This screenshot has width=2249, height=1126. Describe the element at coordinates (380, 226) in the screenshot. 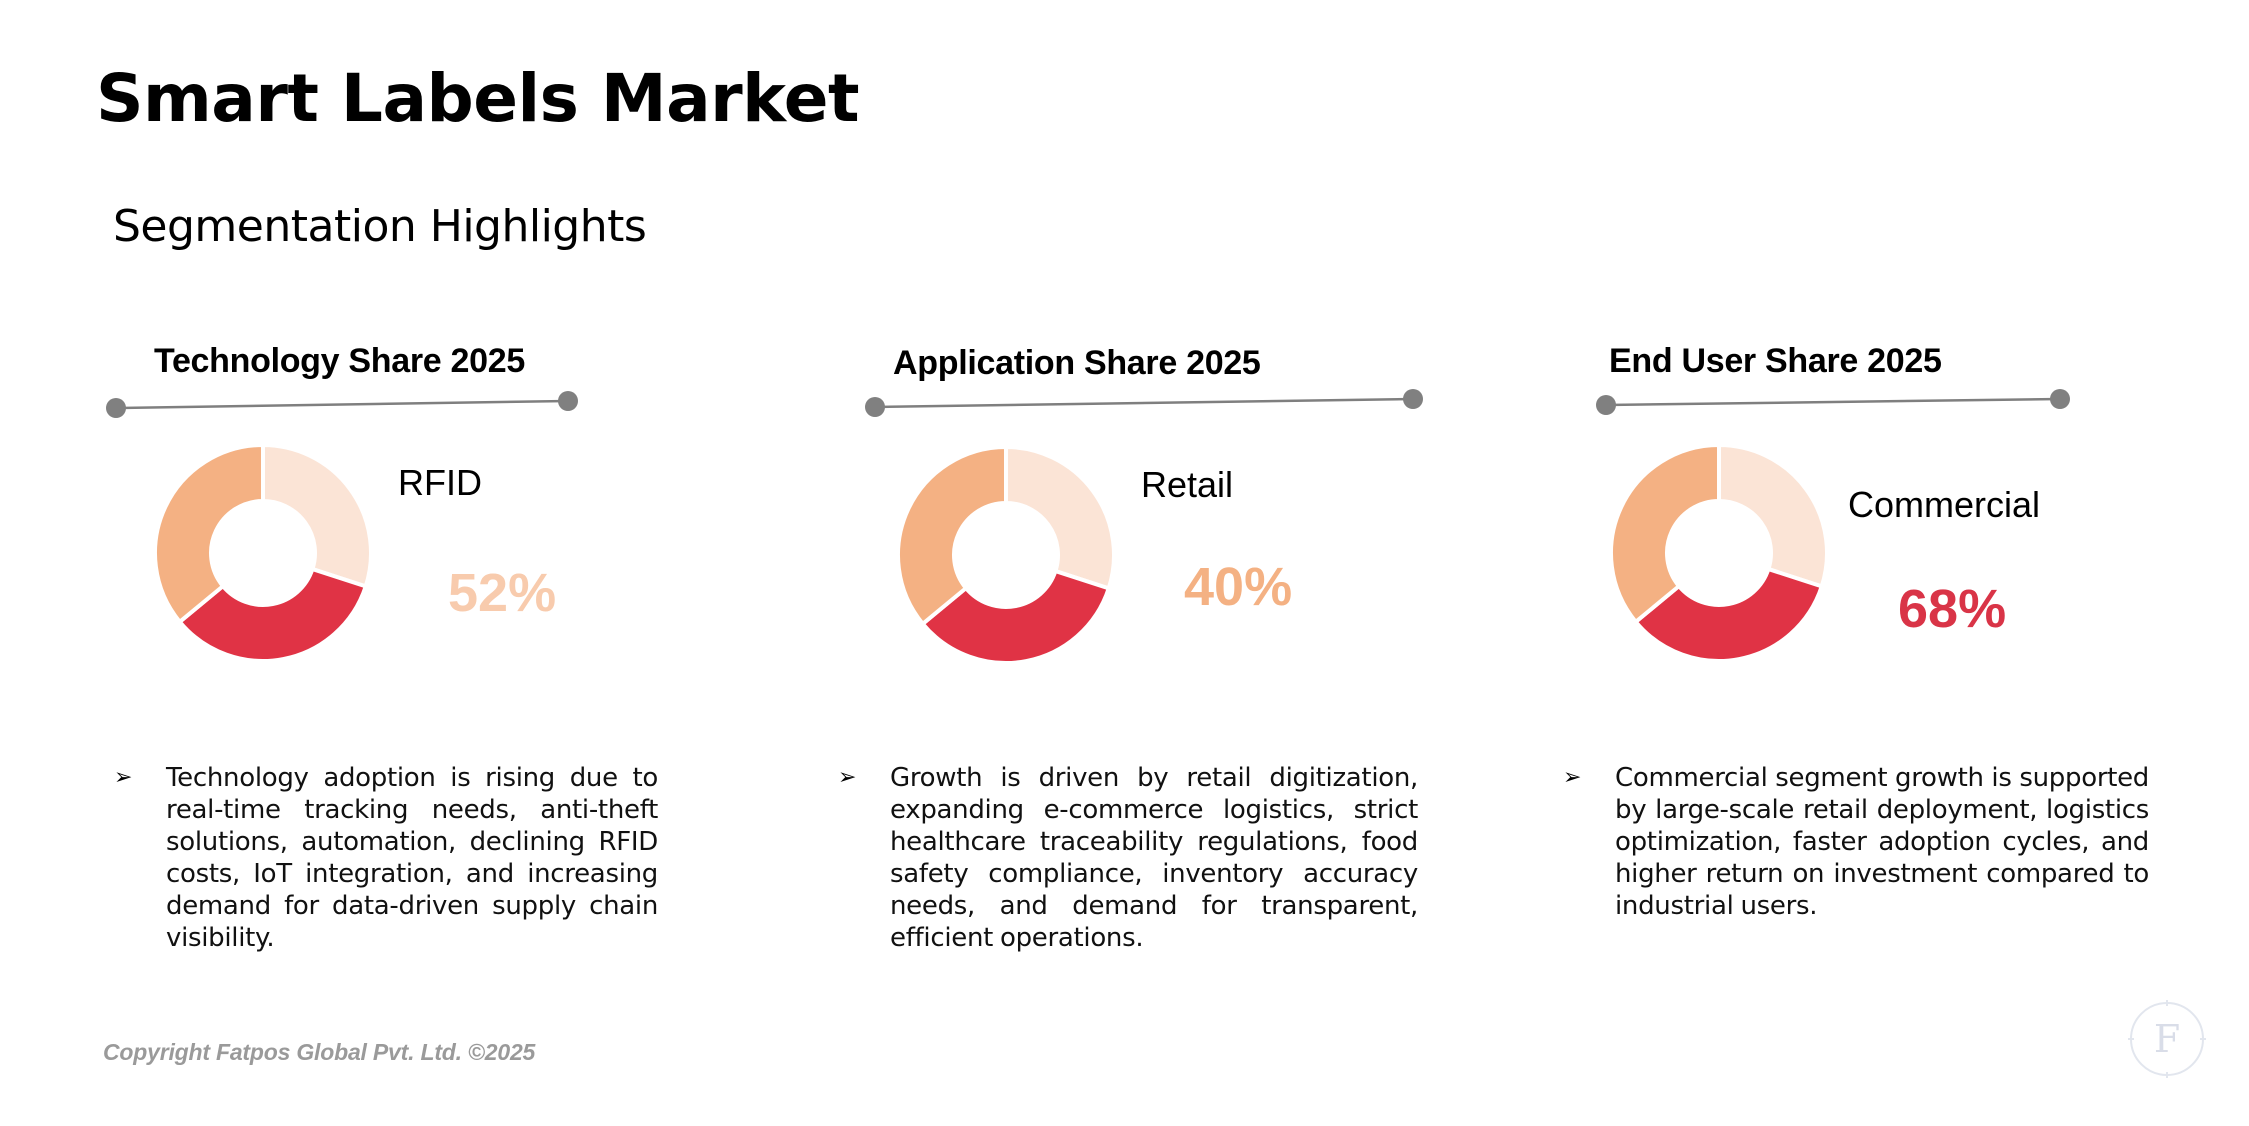

I see `page-subtitle: Segmentation Highlights` at that location.